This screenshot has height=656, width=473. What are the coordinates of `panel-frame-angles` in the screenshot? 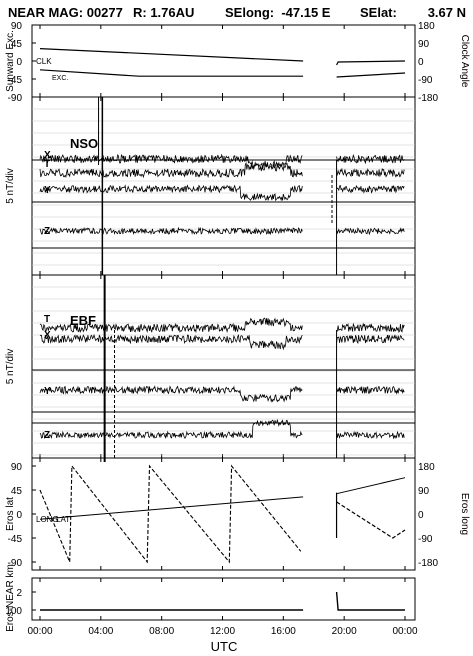 It's located at (223, 61).